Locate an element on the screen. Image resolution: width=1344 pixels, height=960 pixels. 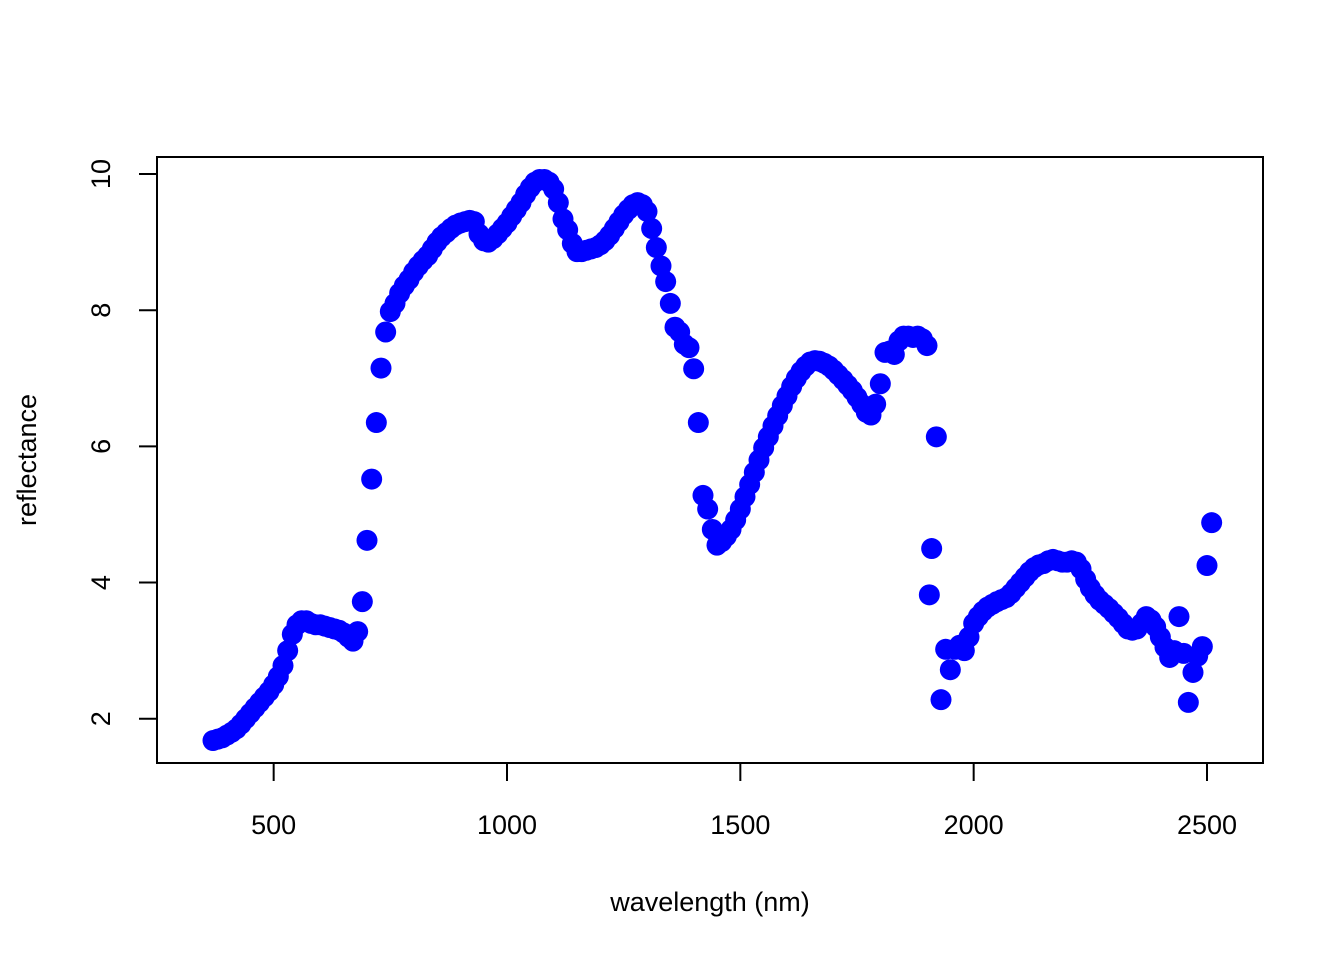
y-axis: 2 4 6 8 10 is located at coordinates (122, 442).